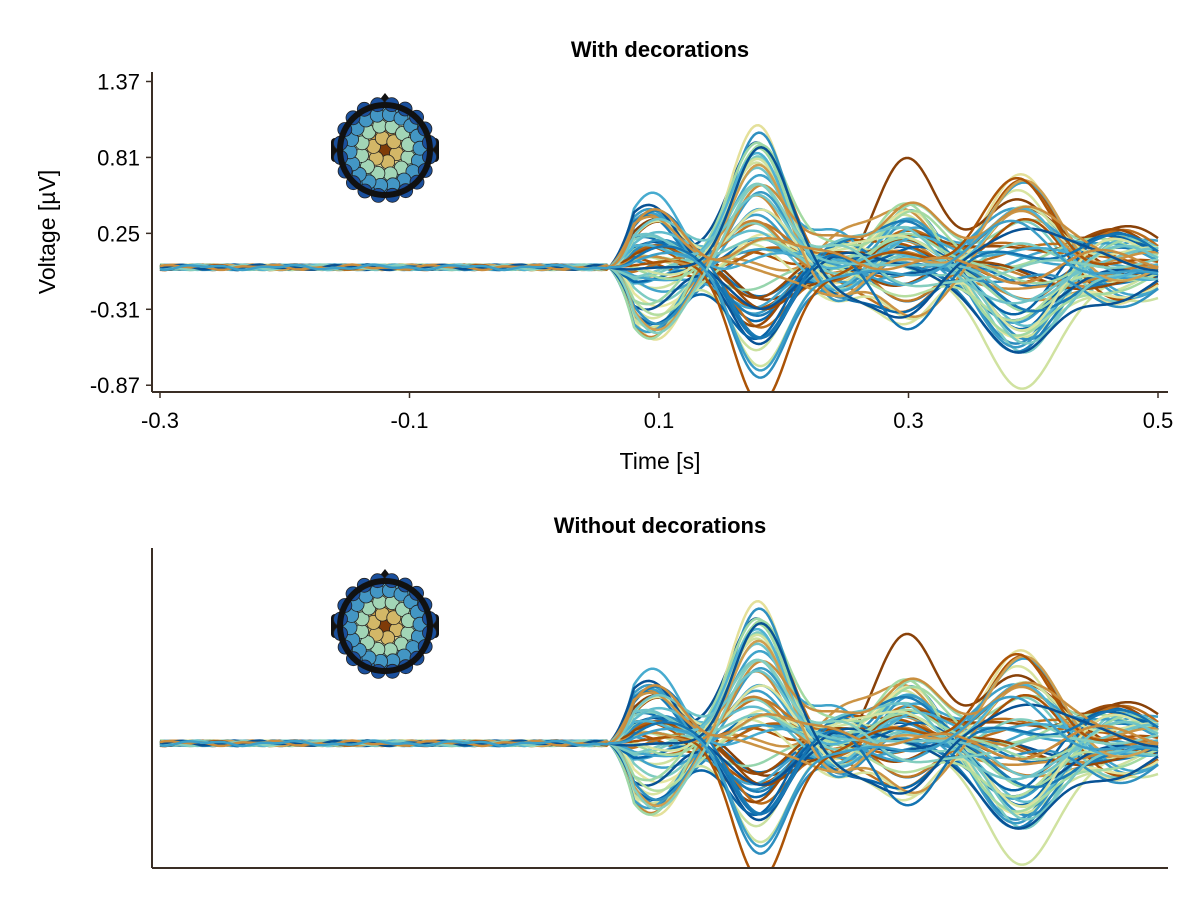 Image resolution: width=1200 pixels, height=900 pixels. I want to click on y-tick-label: 0.25, so click(118, 233).